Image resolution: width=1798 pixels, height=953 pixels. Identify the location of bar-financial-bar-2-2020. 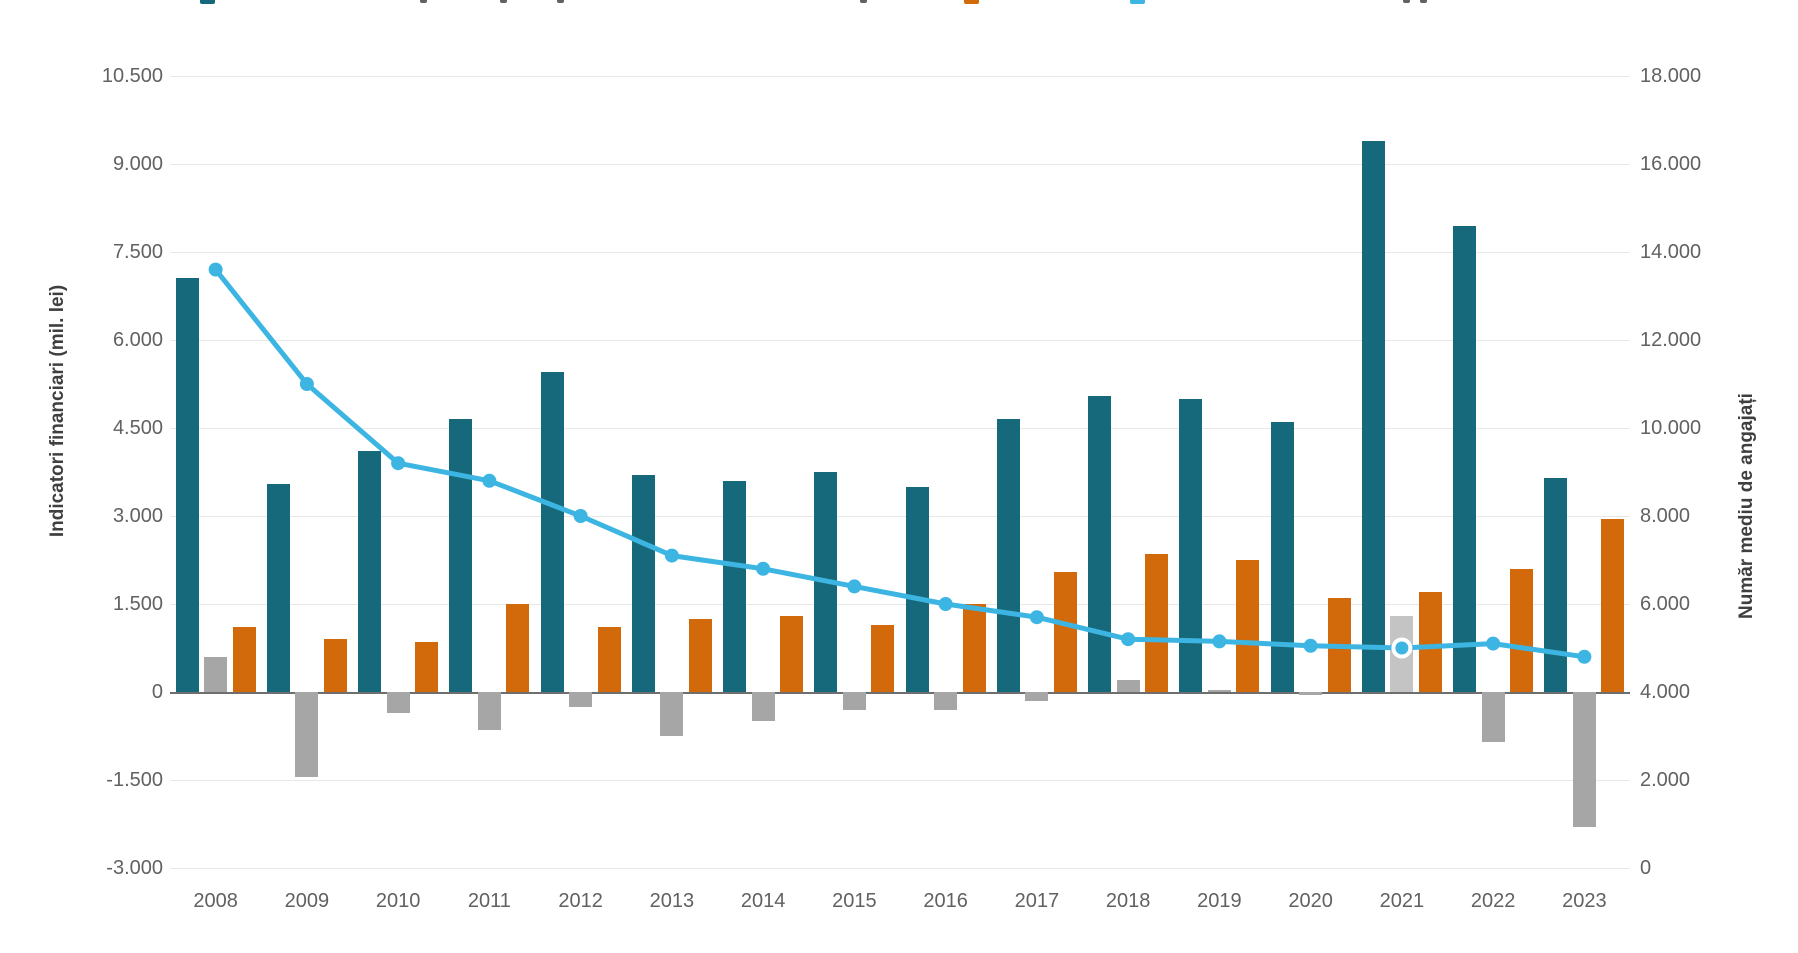
(1311, 693).